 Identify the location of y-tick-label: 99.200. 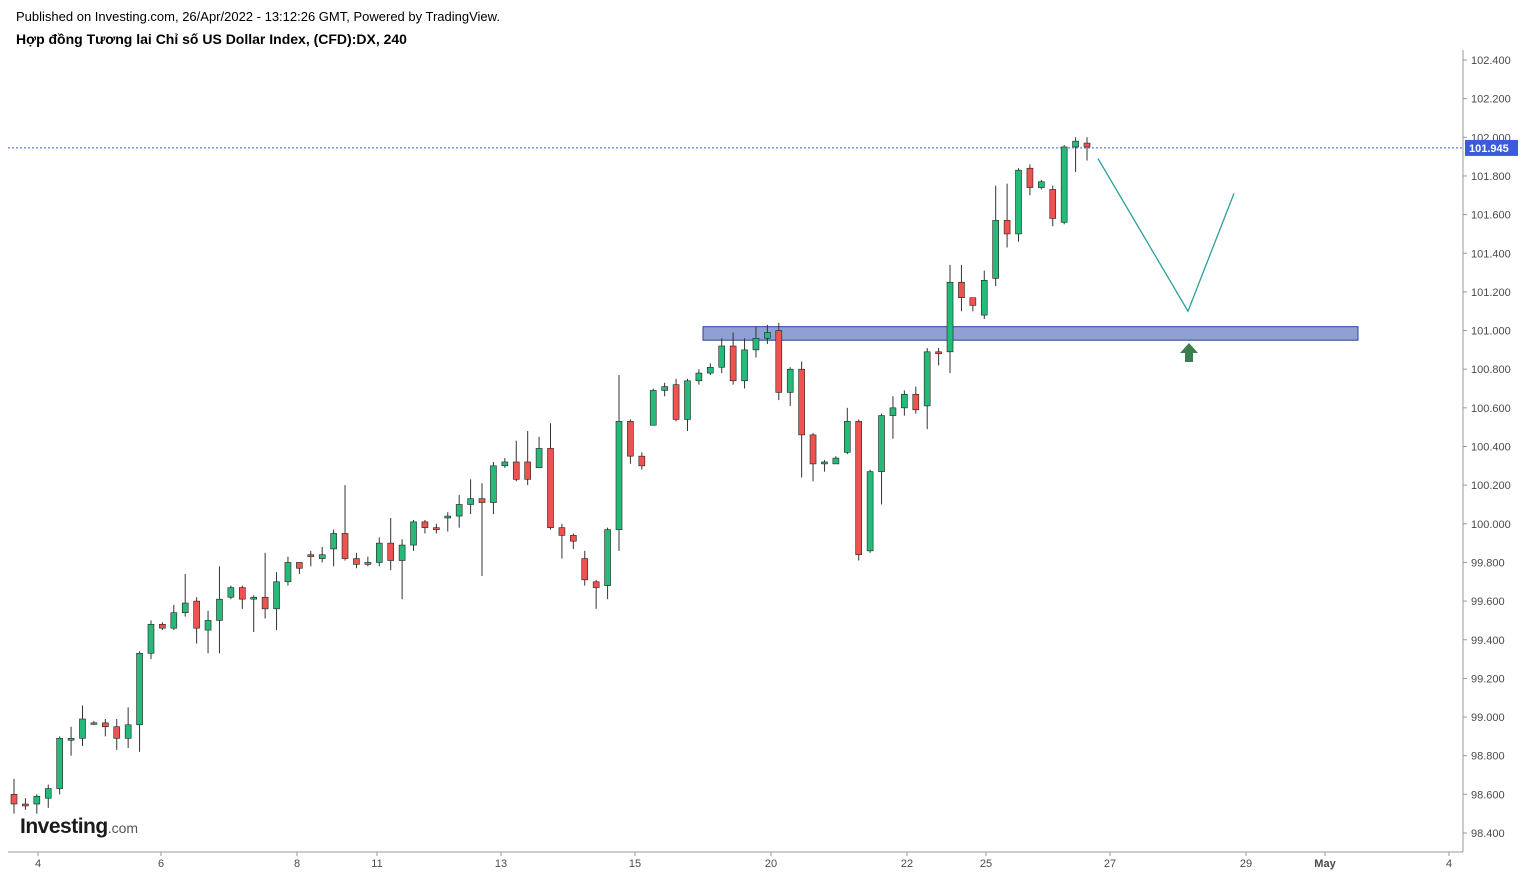
(1488, 679).